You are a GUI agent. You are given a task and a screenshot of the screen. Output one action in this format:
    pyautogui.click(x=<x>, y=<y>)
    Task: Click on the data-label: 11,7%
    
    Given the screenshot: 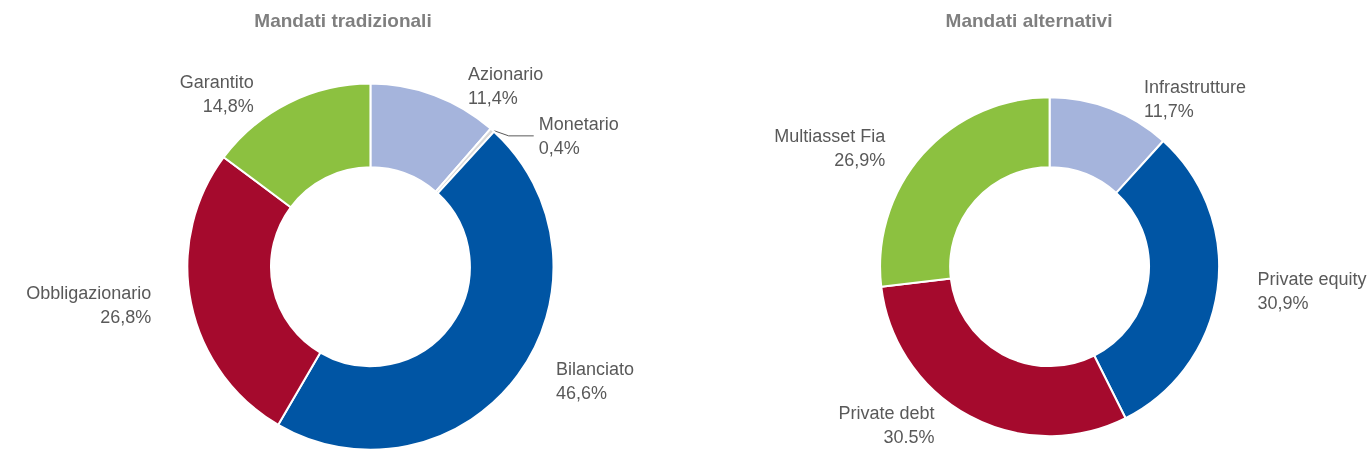 What is the action you would take?
    pyautogui.click(x=1169, y=111)
    